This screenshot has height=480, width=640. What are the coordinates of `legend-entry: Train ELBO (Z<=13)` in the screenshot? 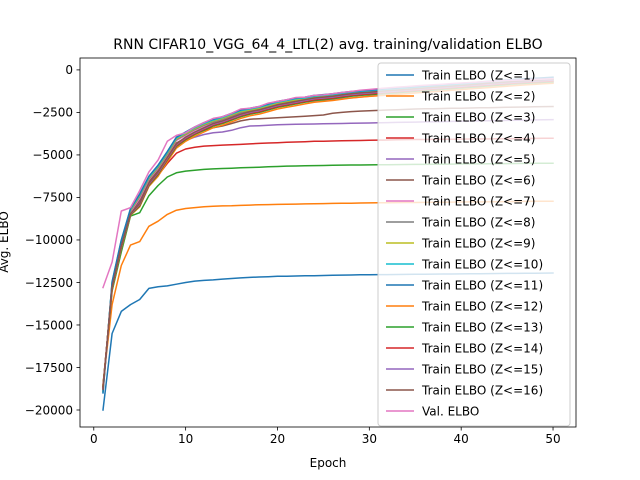 It's located at (482, 328).